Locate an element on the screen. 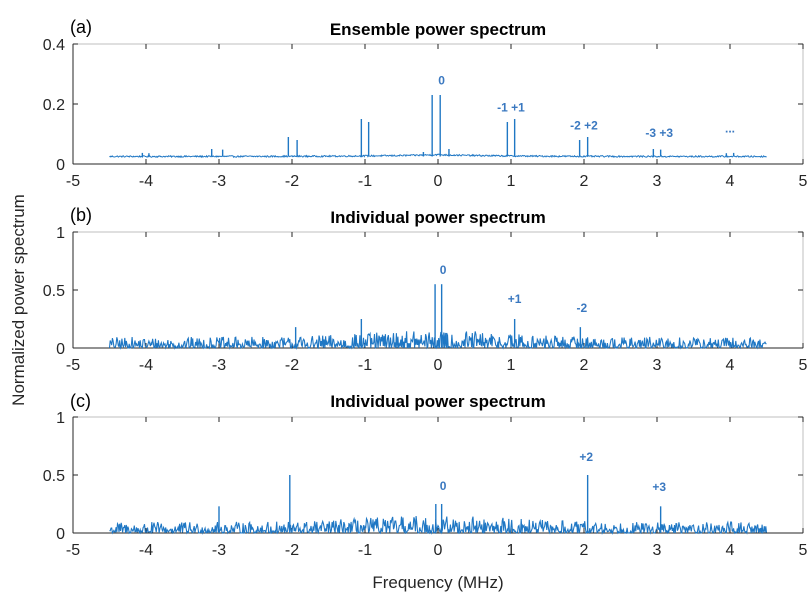  y-axis-label: Normalized power spectrum is located at coordinates (18, 300).